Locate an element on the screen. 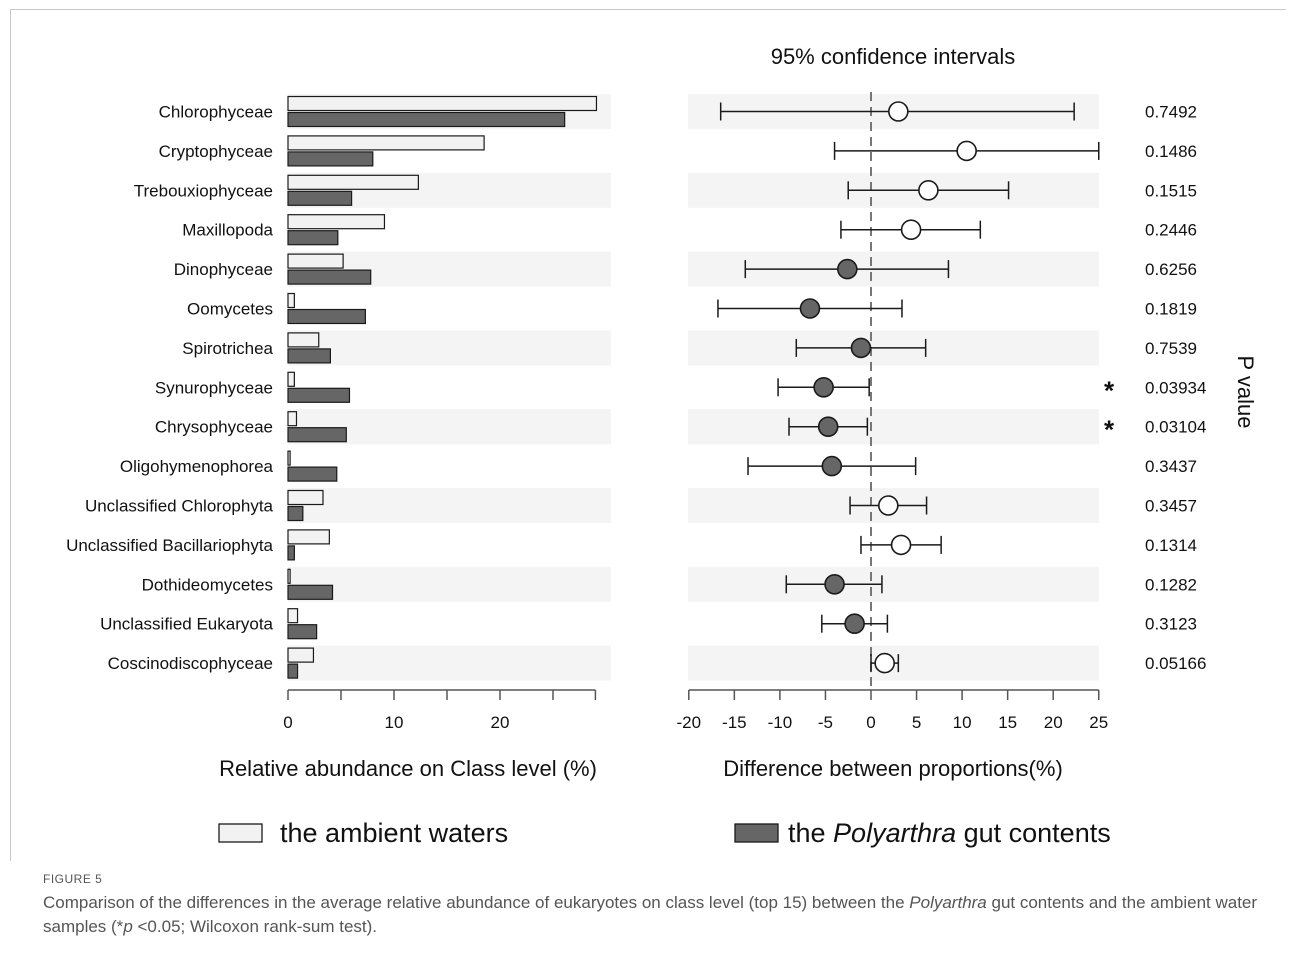  p-value-label: 0.1515 is located at coordinates (1171, 190).